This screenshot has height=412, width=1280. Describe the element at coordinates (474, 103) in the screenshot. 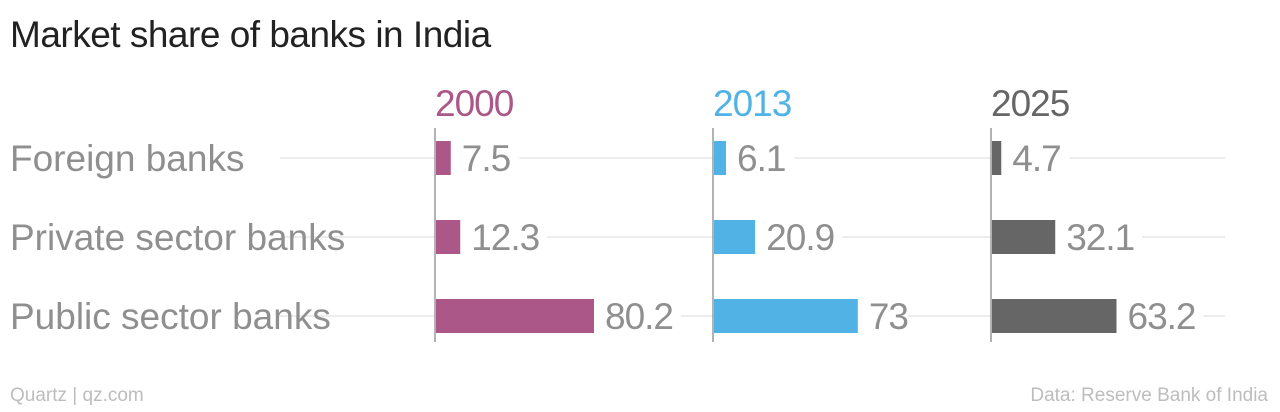

I see `series-header-2000: 2000` at that location.